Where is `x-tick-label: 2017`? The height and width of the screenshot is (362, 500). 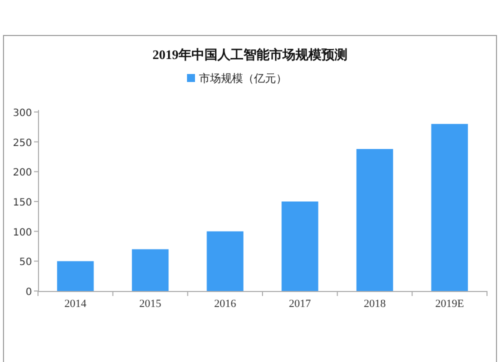 x-tick-label: 2017 is located at coordinates (300, 304).